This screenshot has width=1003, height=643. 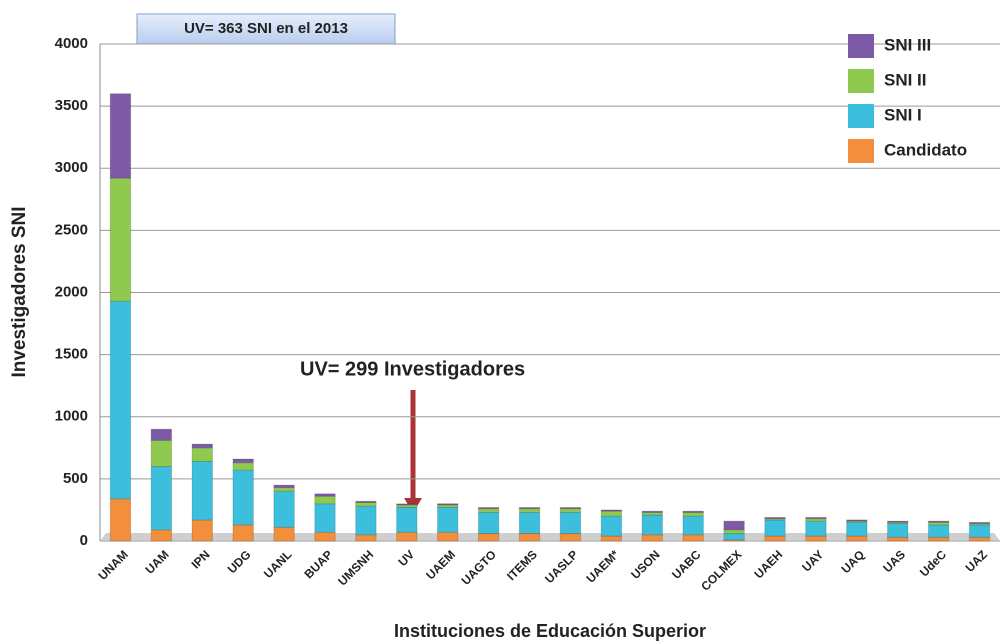 What do you see at coordinates (71, 354) in the screenshot?
I see `y-tick-label: 1500` at bounding box center [71, 354].